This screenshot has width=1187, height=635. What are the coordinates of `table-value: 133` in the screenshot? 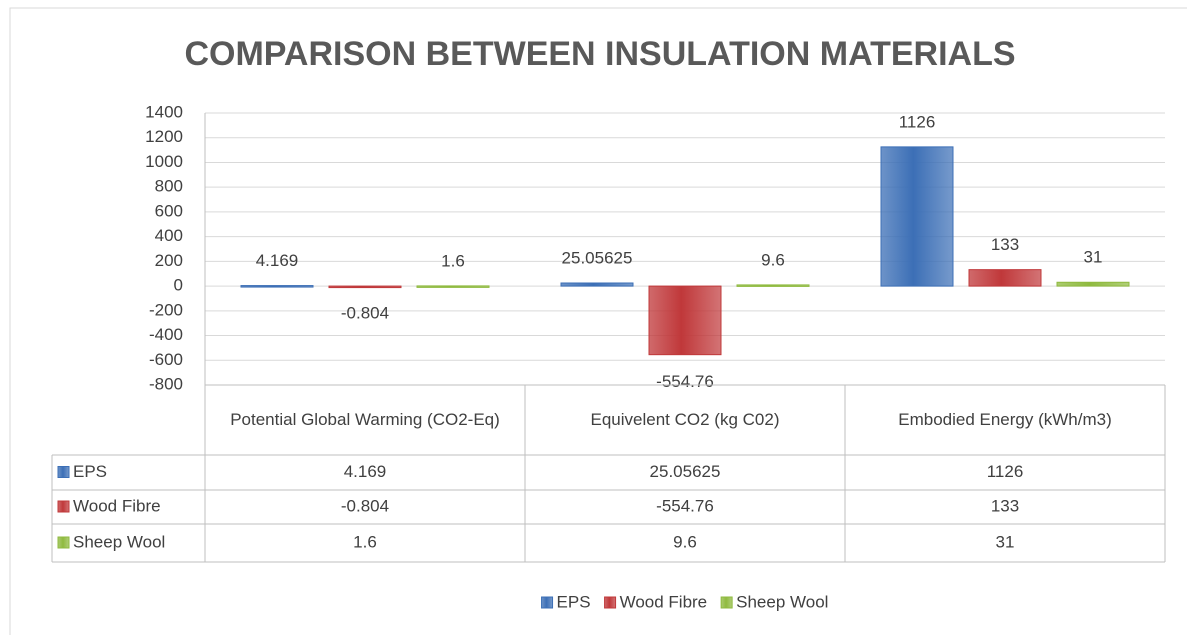 It's located at (1005, 505).